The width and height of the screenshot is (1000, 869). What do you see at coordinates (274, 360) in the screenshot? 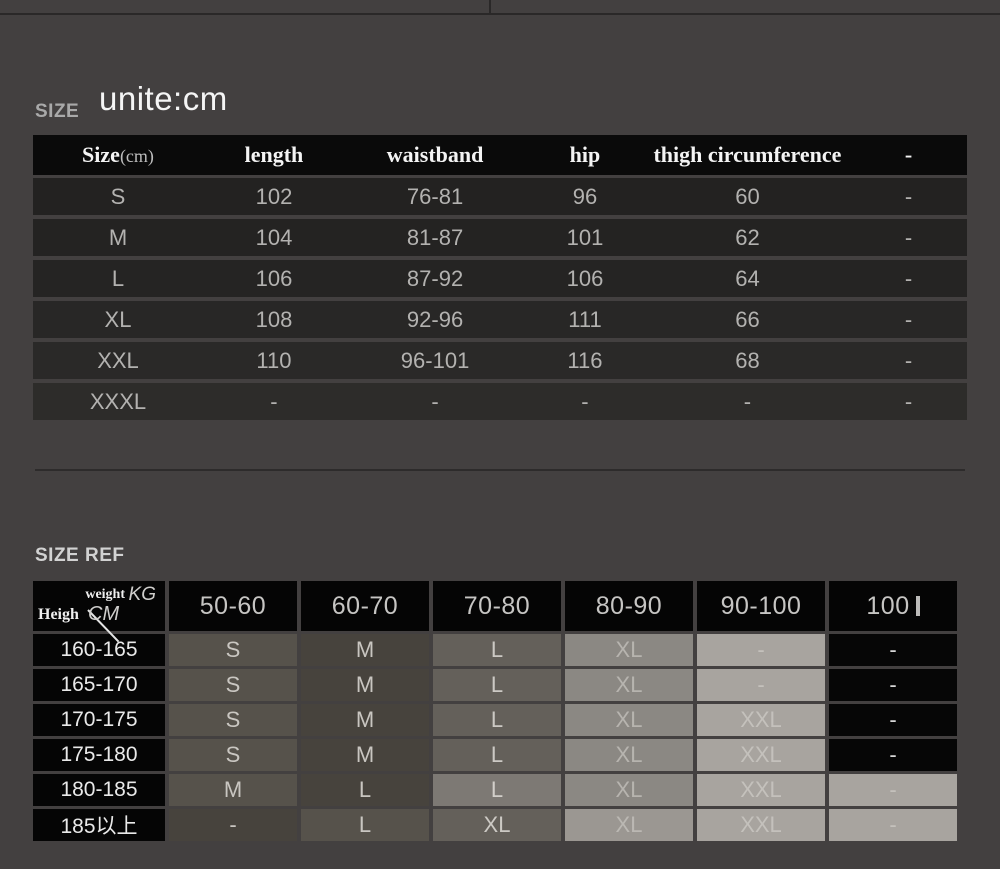
I see `table-cell: 110` at bounding box center [274, 360].